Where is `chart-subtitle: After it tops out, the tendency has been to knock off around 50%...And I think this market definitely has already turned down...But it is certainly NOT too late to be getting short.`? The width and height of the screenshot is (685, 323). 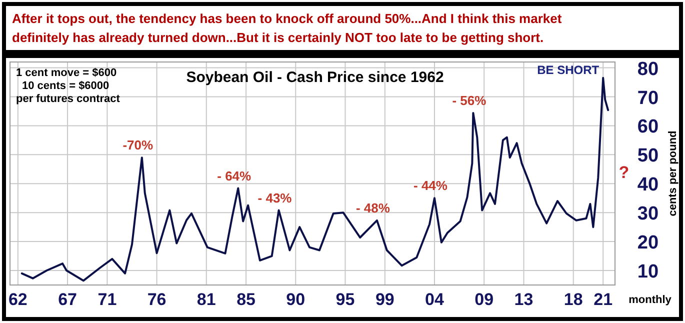 chart-subtitle: After it tops out, the tendency has been to knock off around 50%...And I think this market definitely has already turned down...But it is certainly NOT too late to be getting short. is located at coordinates (287, 28).